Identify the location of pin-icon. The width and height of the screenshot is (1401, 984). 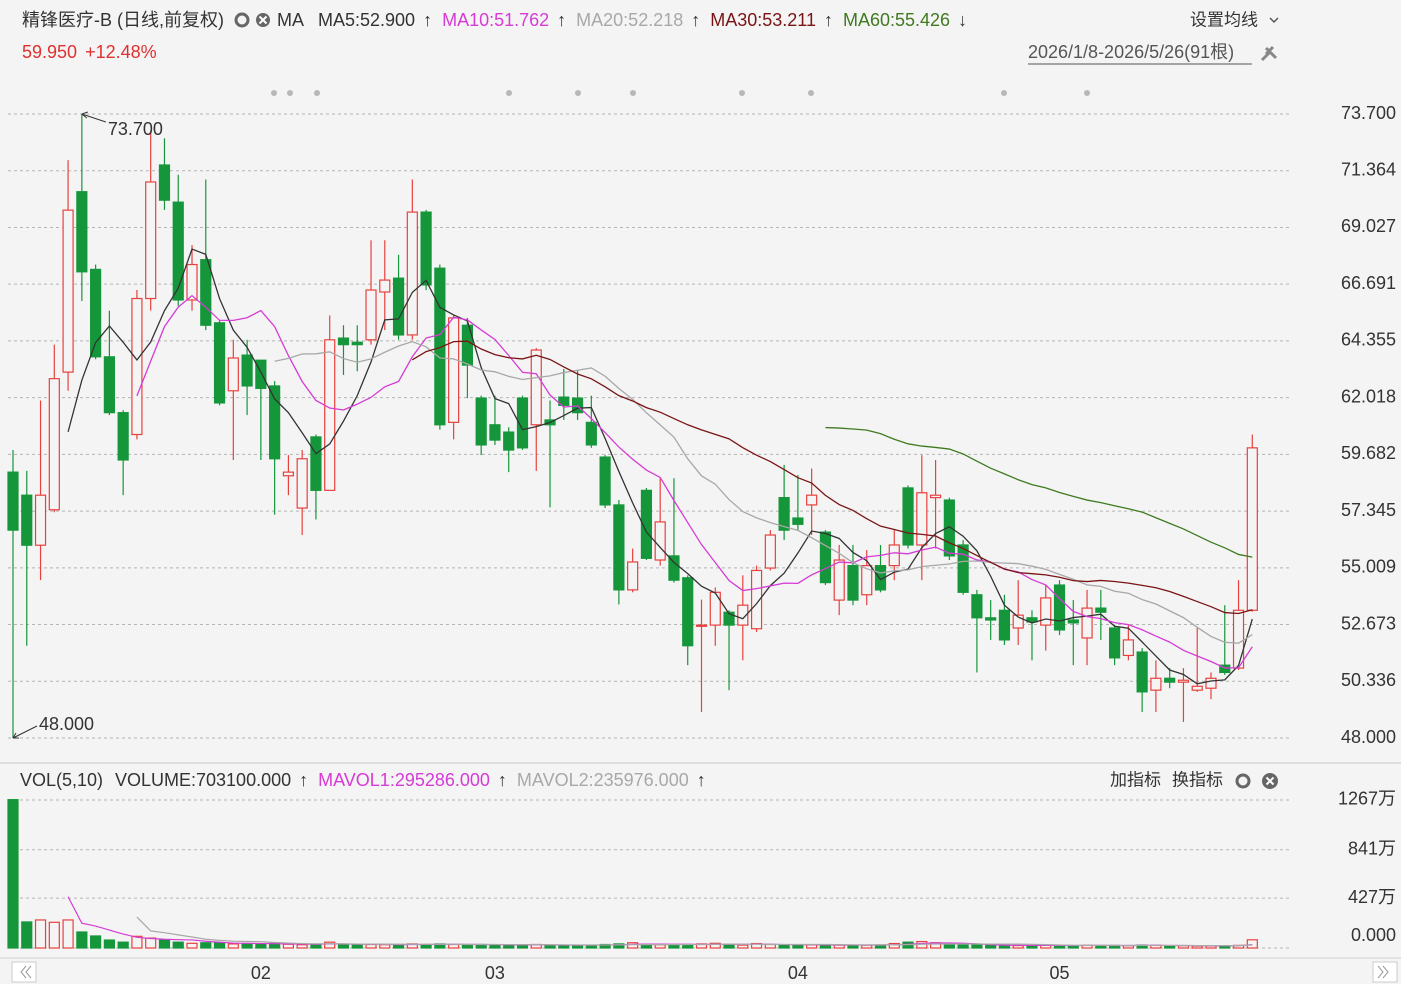
(1269, 53).